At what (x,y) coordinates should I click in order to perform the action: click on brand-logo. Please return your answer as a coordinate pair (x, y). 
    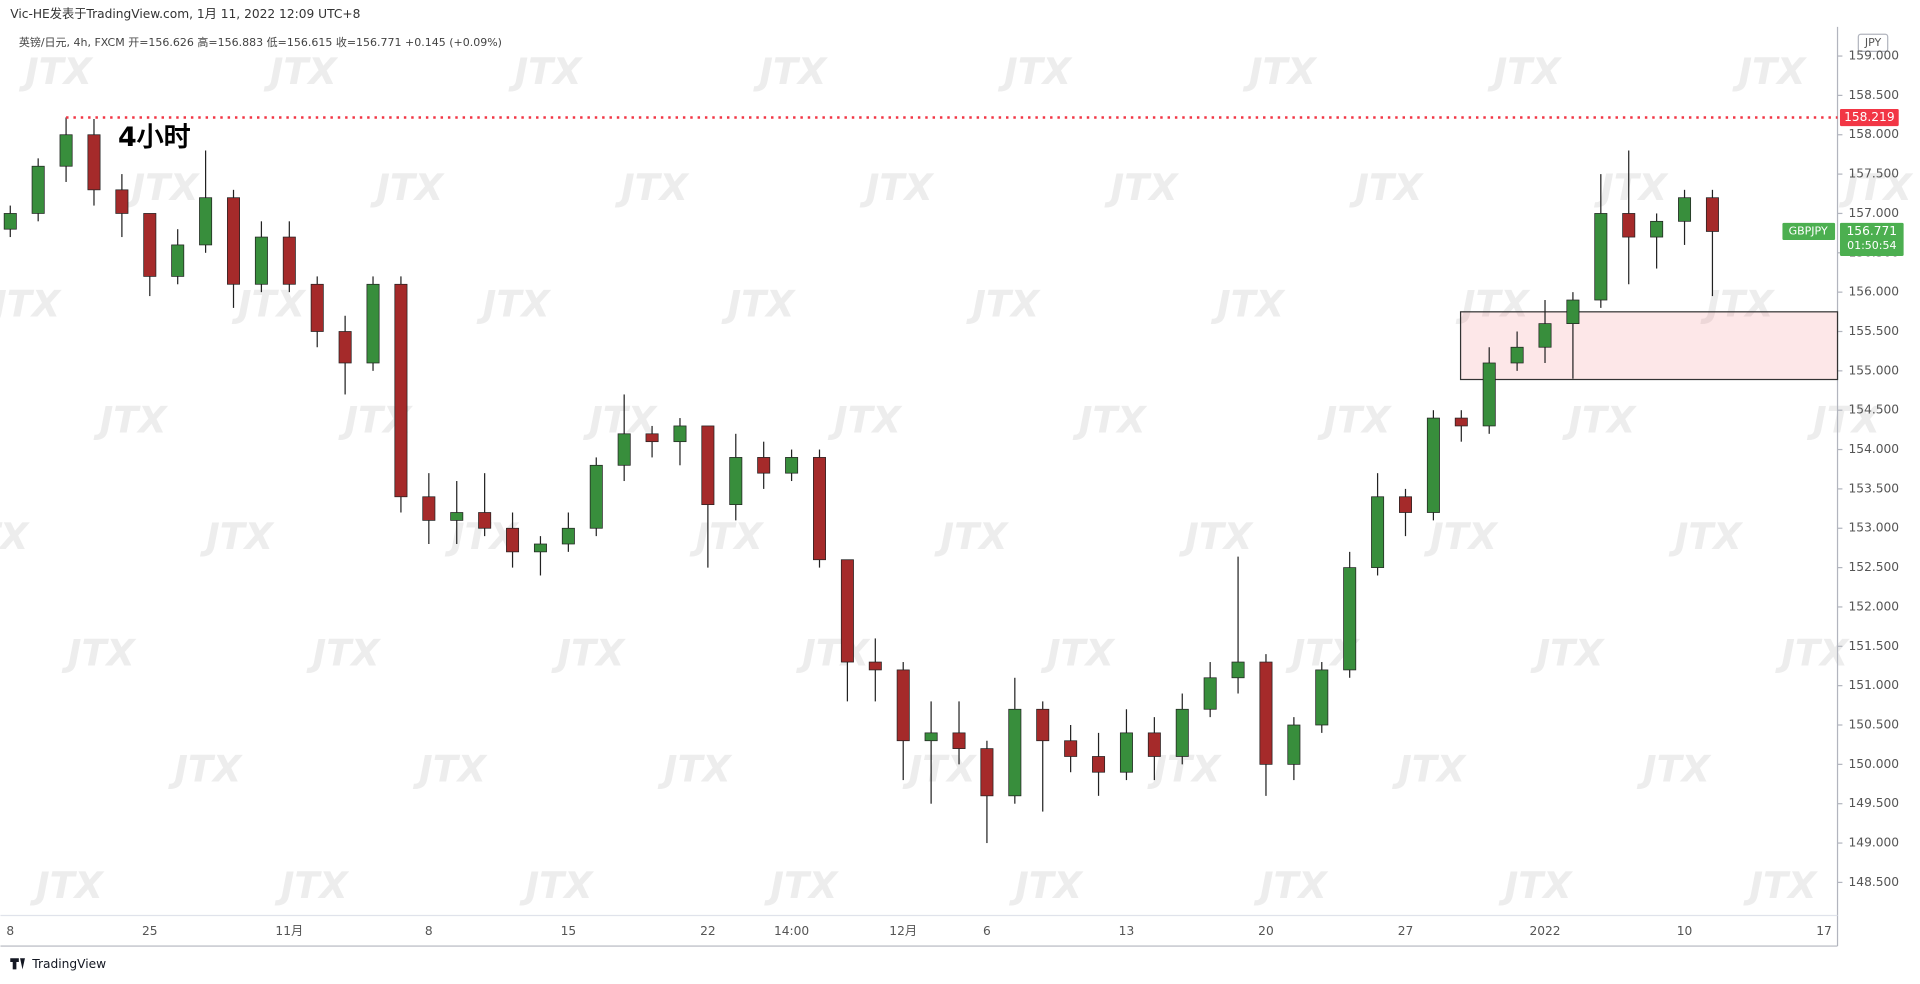
    Looking at the image, I should click on (17, 964).